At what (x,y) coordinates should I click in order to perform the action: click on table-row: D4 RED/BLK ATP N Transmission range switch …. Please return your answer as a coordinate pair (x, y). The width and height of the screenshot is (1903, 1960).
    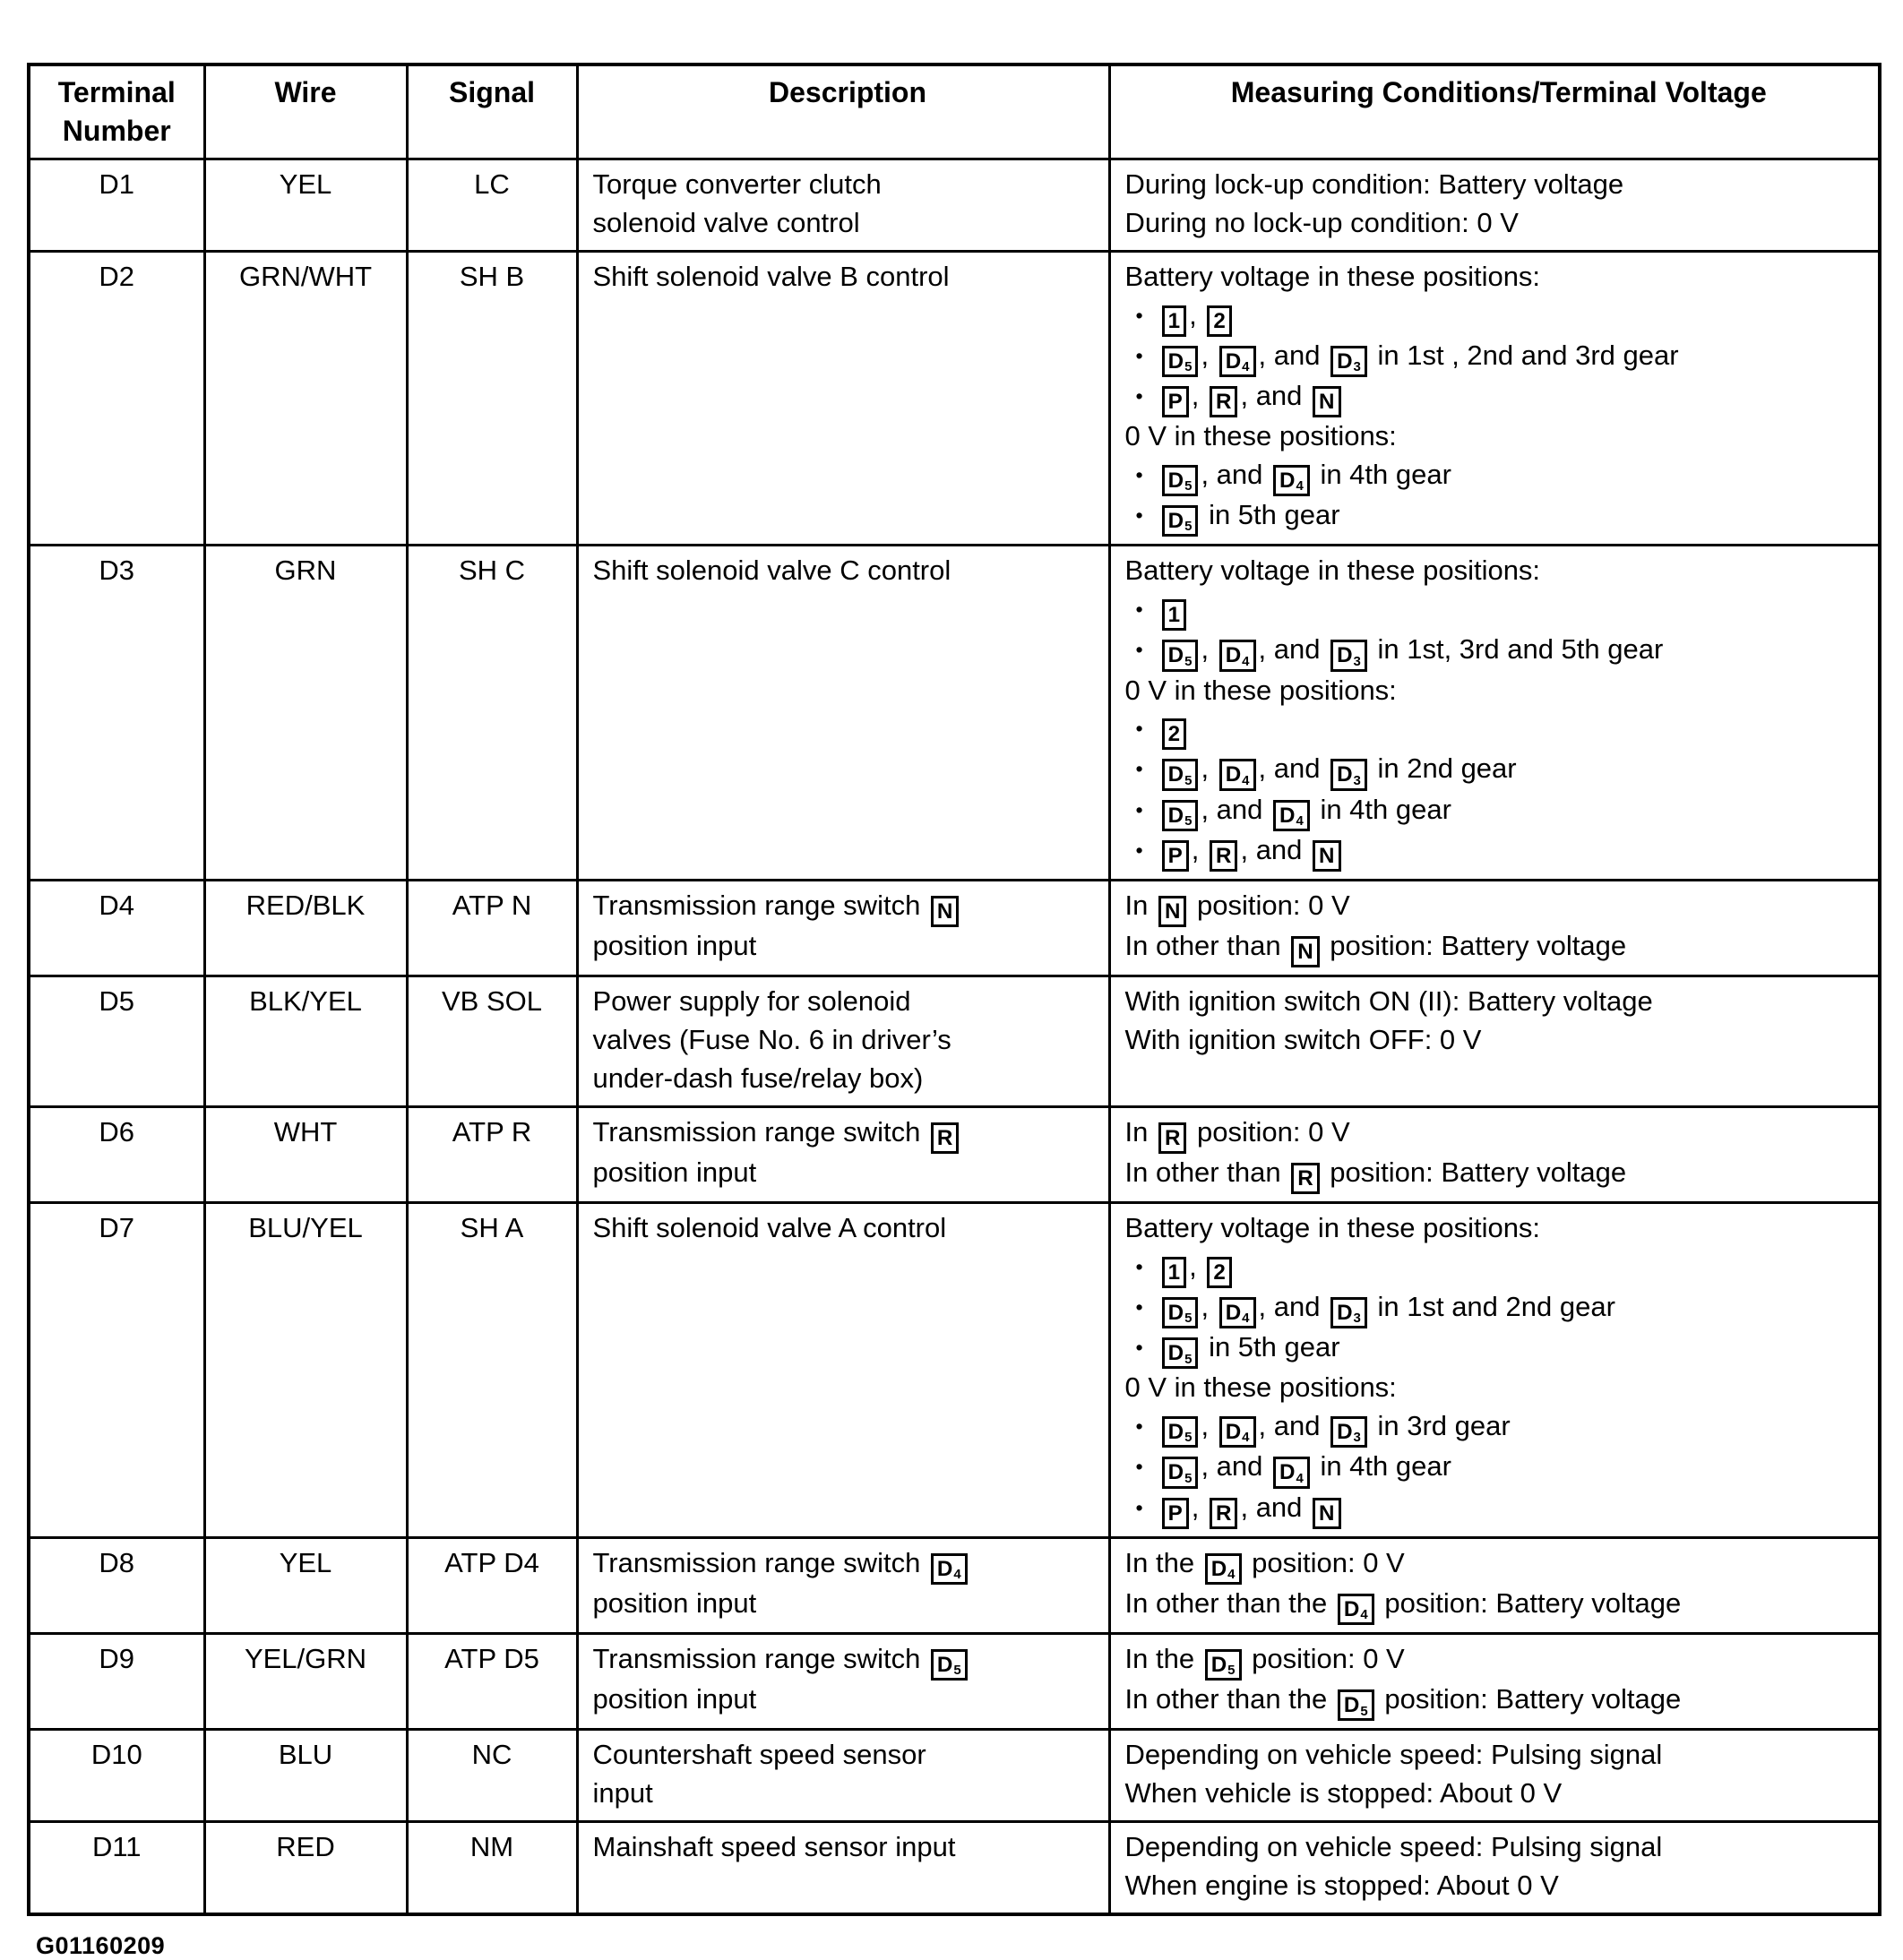
    Looking at the image, I should click on (954, 928).